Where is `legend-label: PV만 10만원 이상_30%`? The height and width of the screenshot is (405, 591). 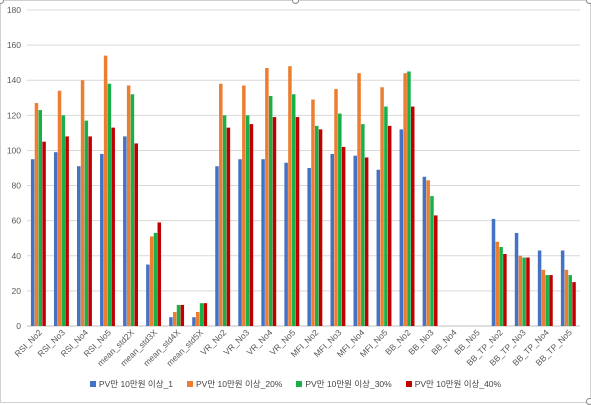
legend-label: PV만 10만원 이상_30% is located at coordinates (348, 384).